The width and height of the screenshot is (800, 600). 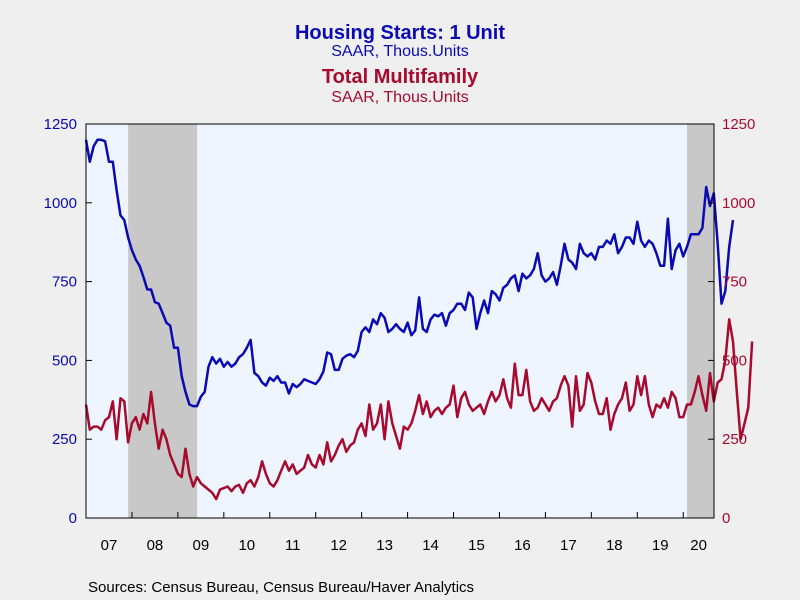 I want to click on y-tick-label-right: 250, so click(x=734, y=439).